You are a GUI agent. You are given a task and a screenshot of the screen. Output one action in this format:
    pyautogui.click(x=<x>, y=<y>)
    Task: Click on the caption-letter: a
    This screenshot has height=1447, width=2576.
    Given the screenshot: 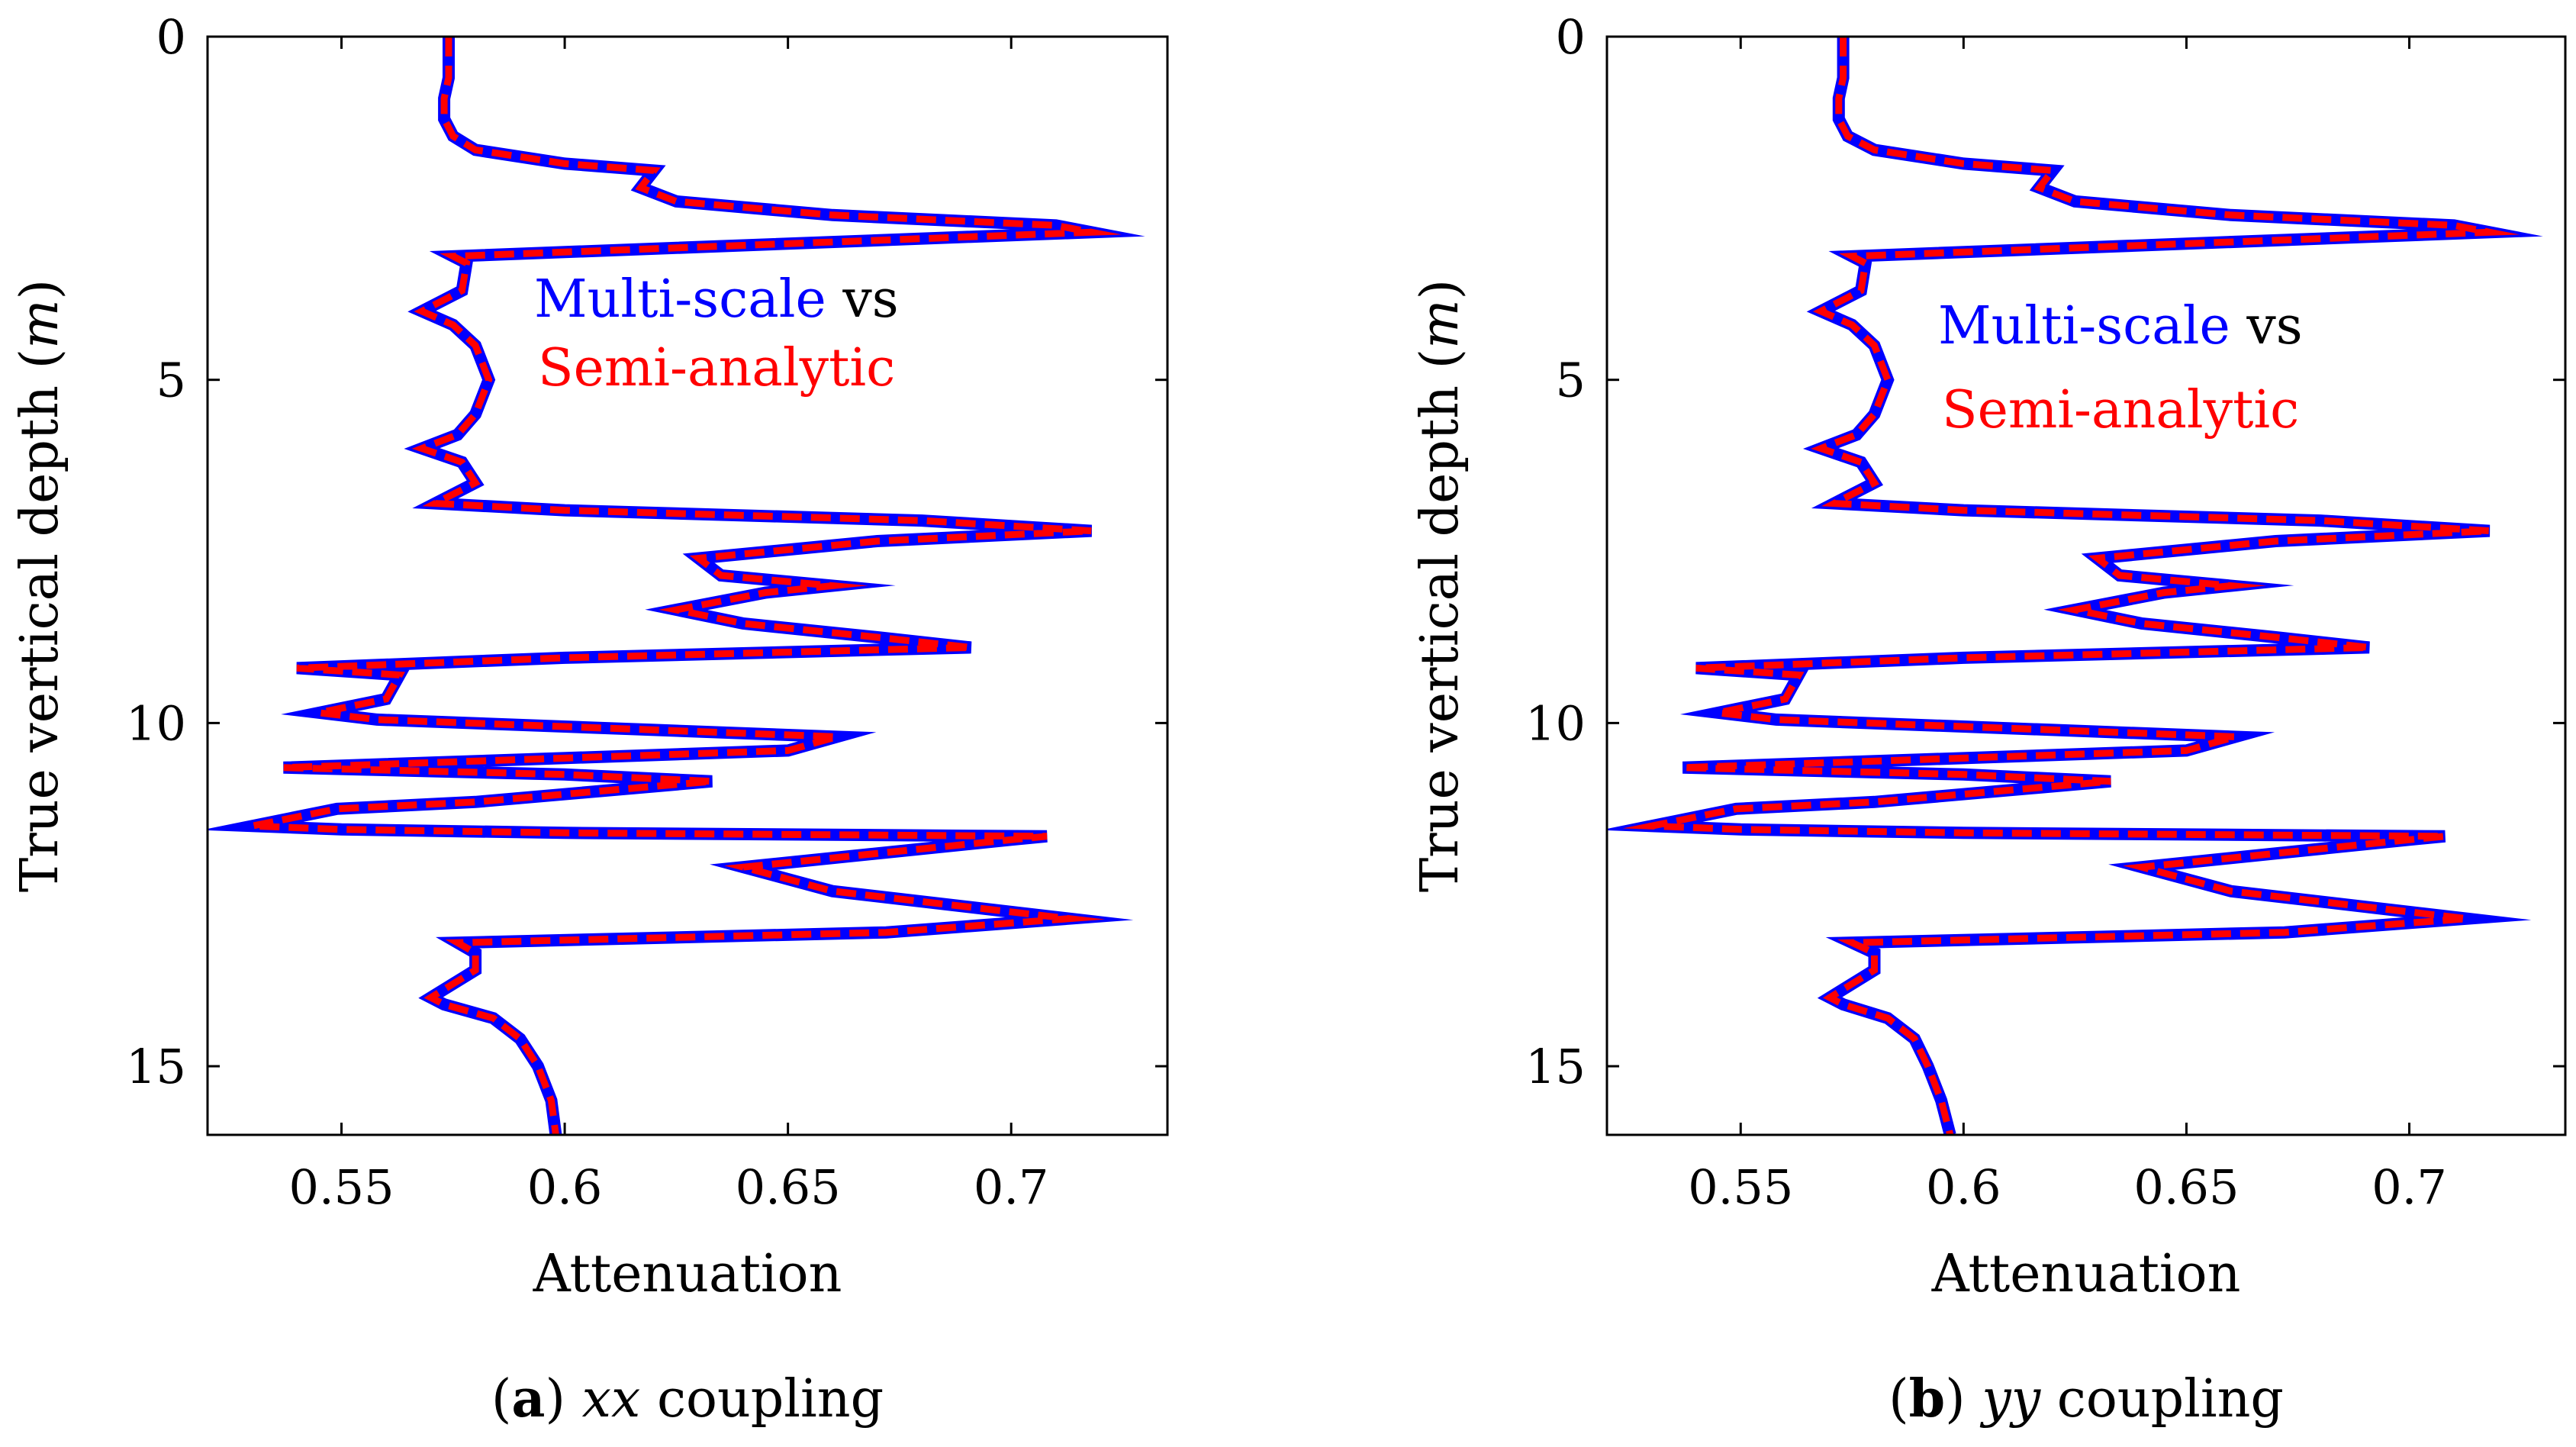 What is the action you would take?
    pyautogui.click(x=528, y=1398)
    